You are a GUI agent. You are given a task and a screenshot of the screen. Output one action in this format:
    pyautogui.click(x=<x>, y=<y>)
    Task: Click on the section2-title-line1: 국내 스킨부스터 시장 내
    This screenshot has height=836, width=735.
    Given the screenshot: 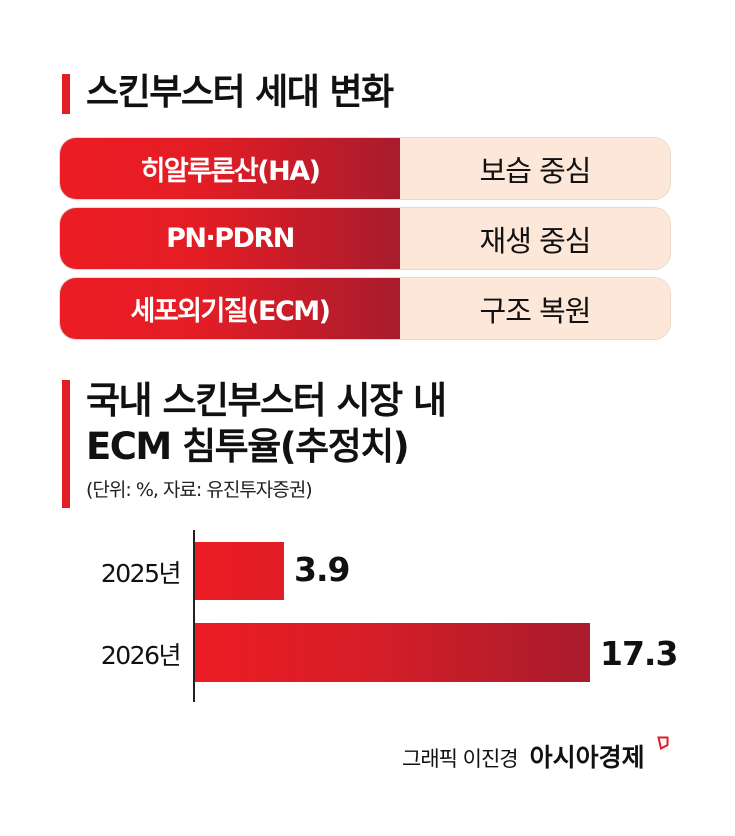 What is the action you would take?
    pyautogui.click(x=266, y=400)
    